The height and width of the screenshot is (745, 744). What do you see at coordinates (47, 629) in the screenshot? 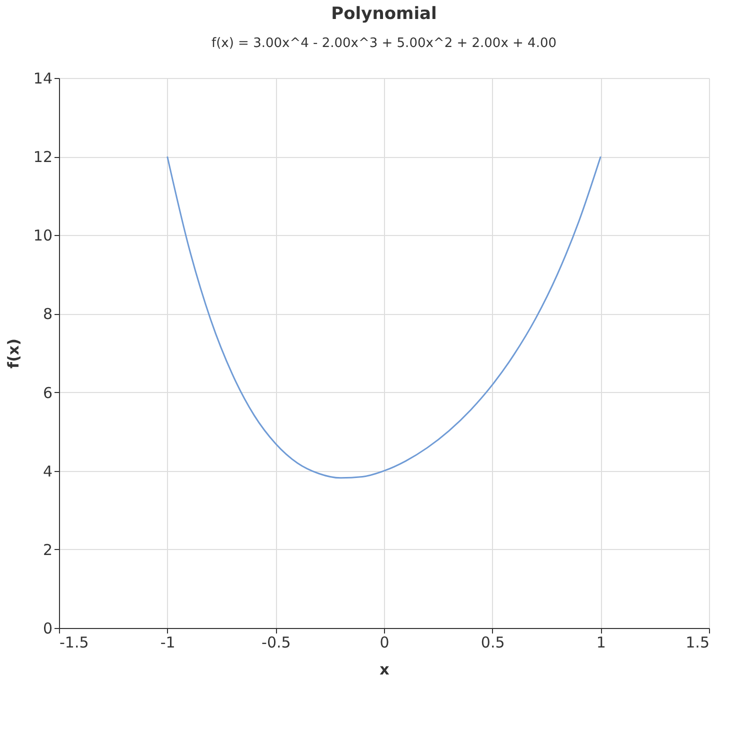
I see `y-tick-label: 0` at bounding box center [47, 629].